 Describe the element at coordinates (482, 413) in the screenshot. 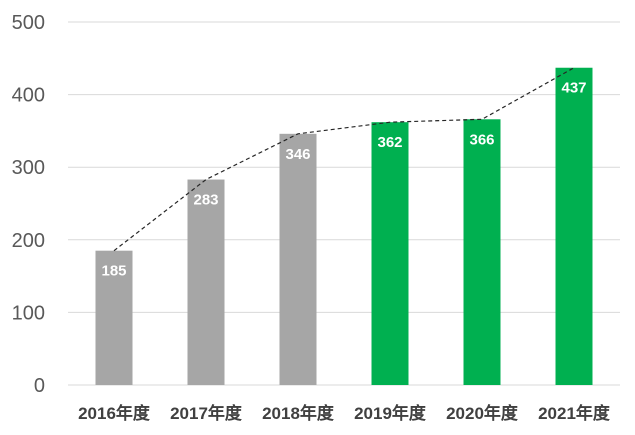

I see `x-tick-label-2020年度: 2020年度` at that location.